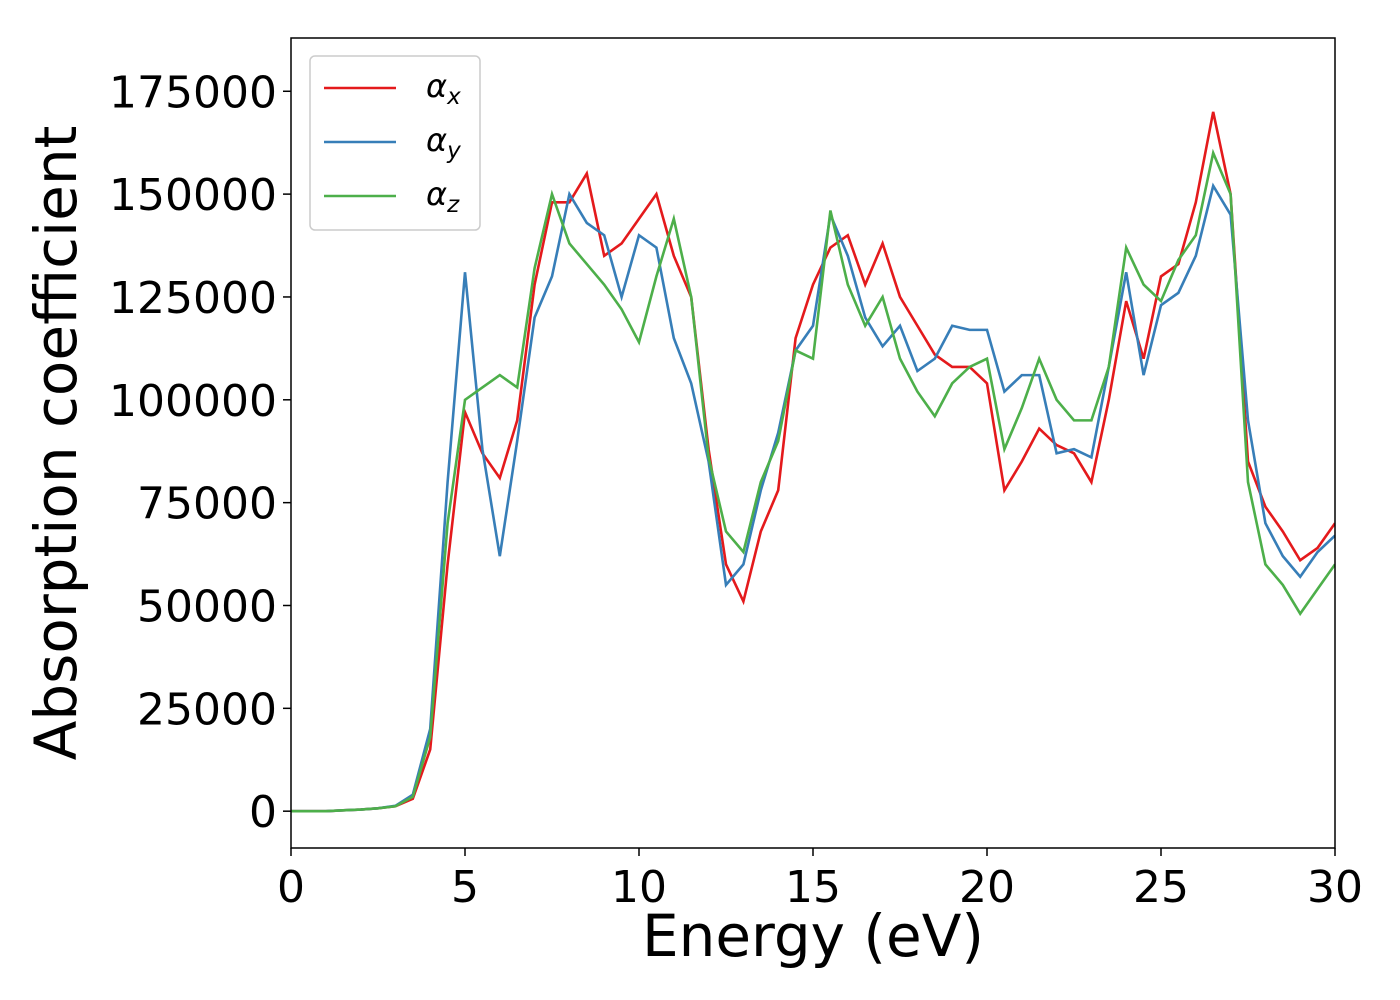  Describe the element at coordinates (193, 92) in the screenshot. I see `y-tick-label: 175000` at that location.